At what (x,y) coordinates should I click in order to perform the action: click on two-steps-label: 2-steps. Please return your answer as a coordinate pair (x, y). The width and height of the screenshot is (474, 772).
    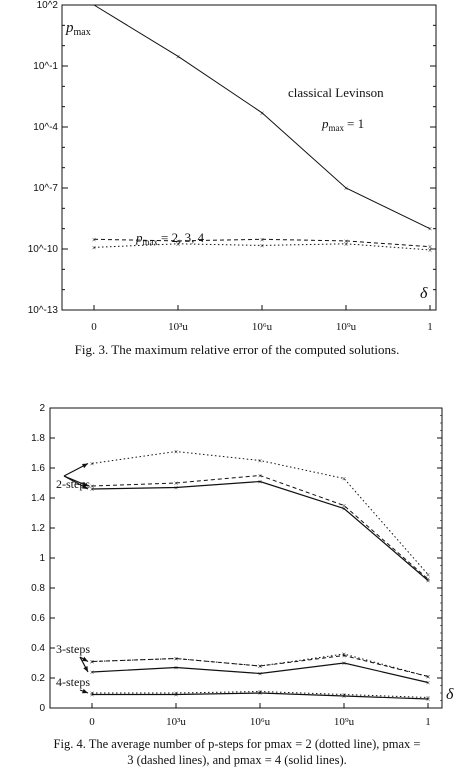
    Looking at the image, I should click on (73, 484).